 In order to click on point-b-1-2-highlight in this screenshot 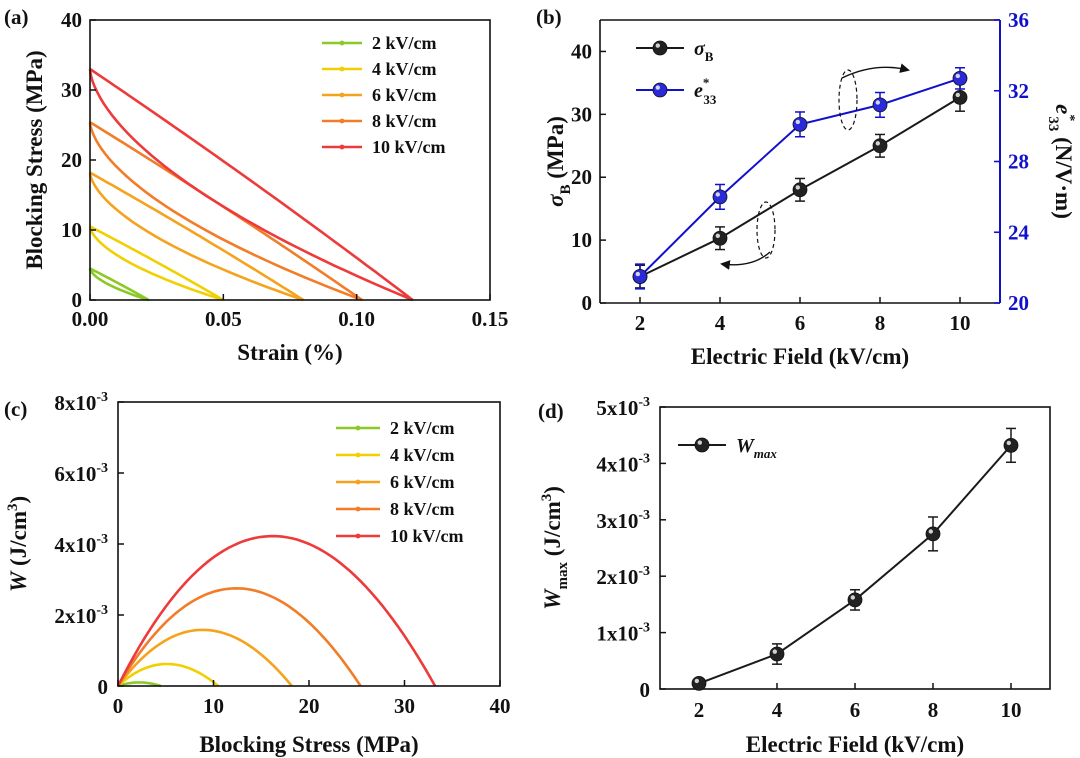, I will do `click(797, 122)`.